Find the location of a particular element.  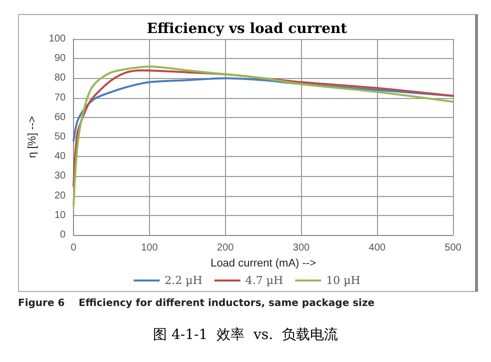

x-tick-label: 100 is located at coordinates (149, 248).